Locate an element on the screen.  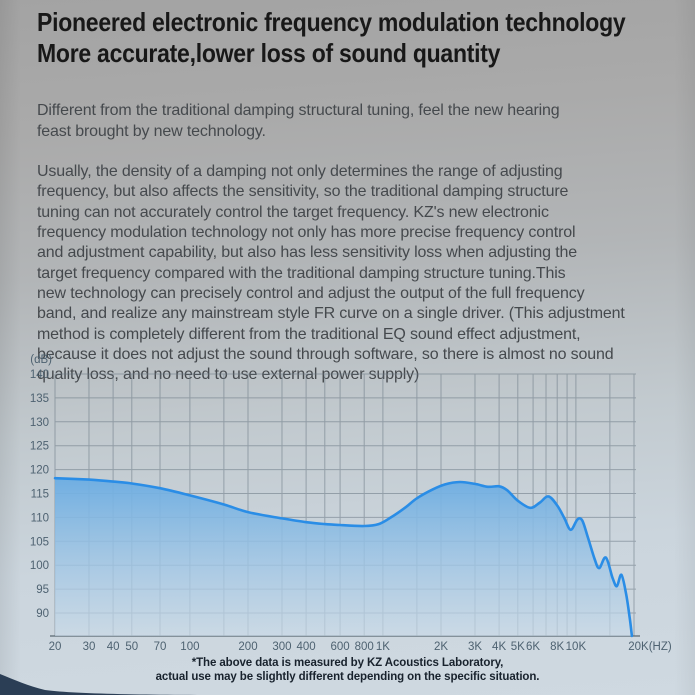
y-tick-label: 100 is located at coordinates (39, 566).